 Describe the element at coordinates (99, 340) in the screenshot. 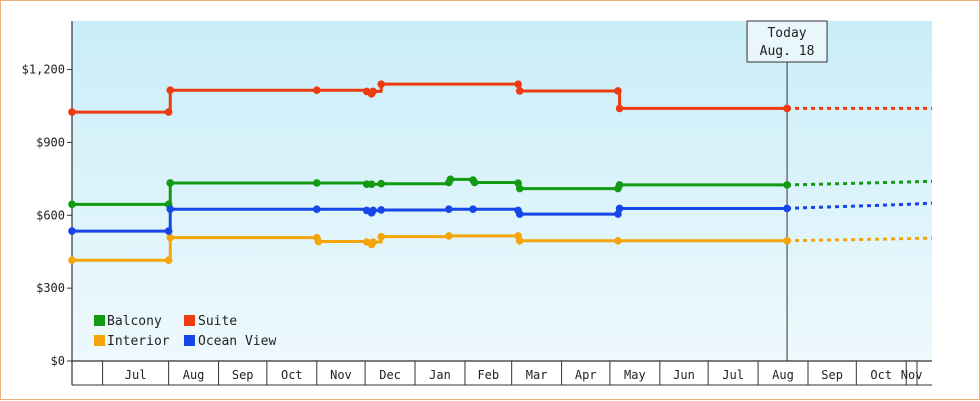

I see `legend-swatch-interior` at that location.